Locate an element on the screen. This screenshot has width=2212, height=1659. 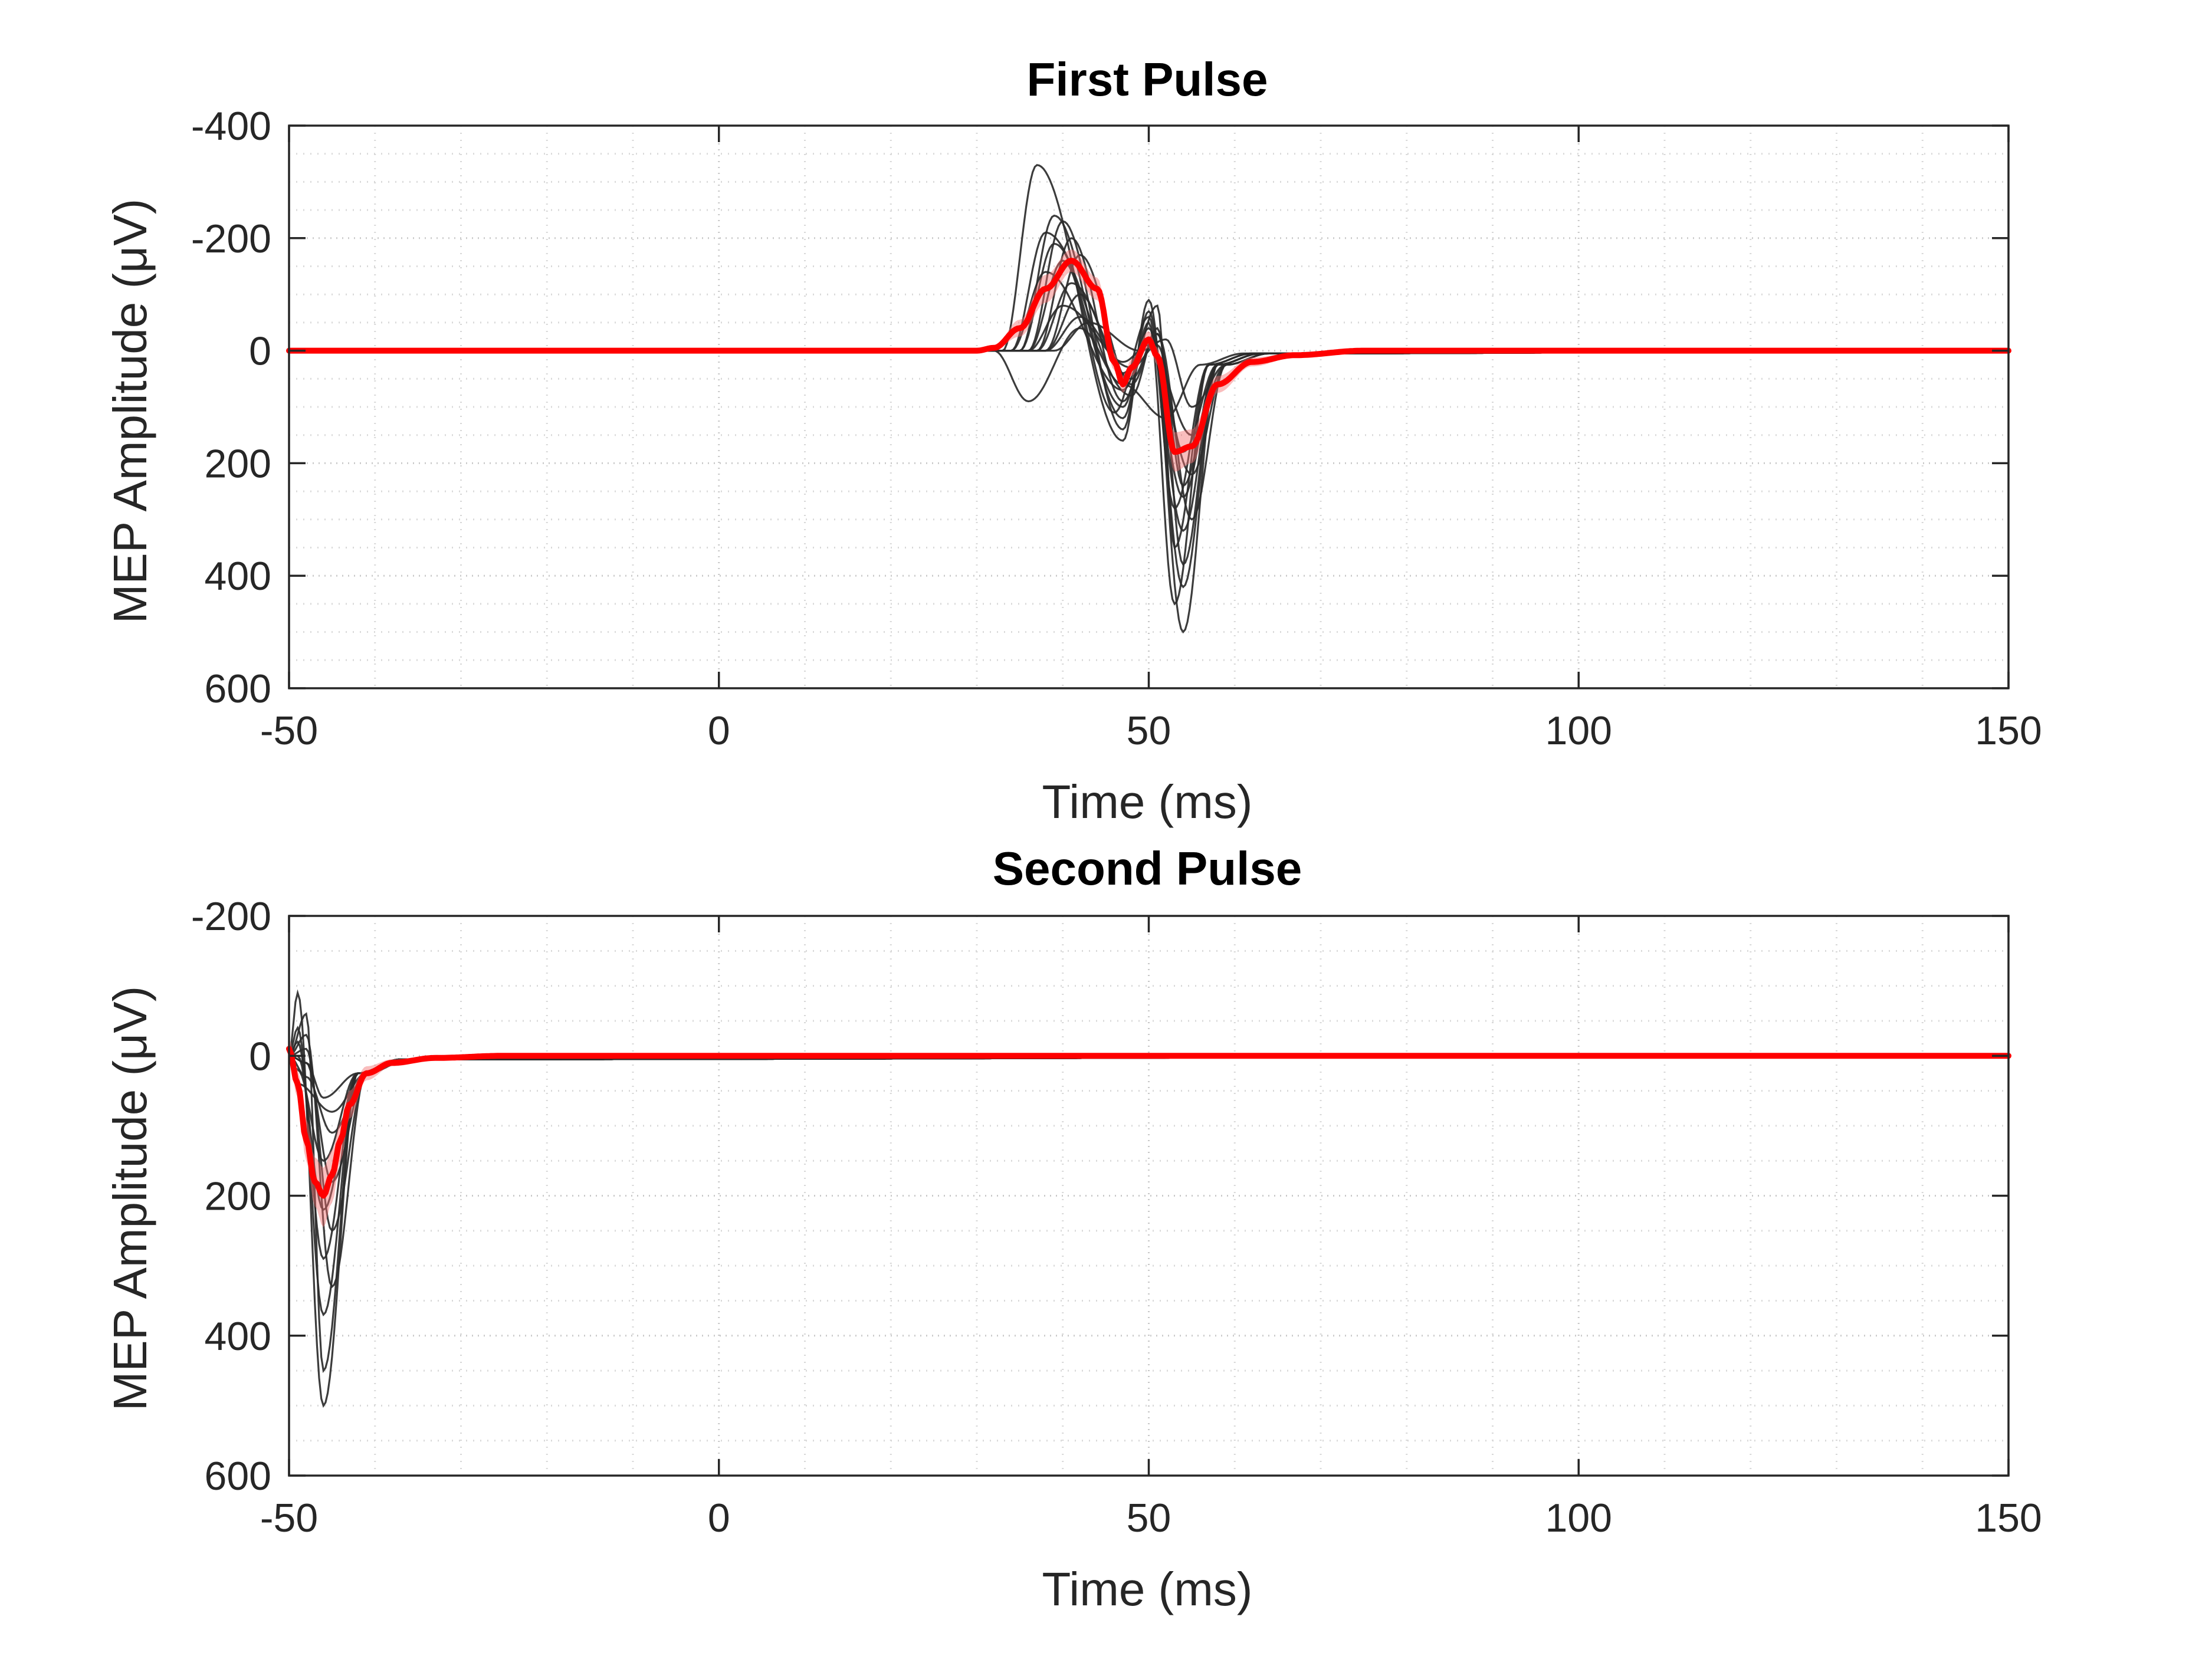
chart-title: First Pulse is located at coordinates (1147, 79).